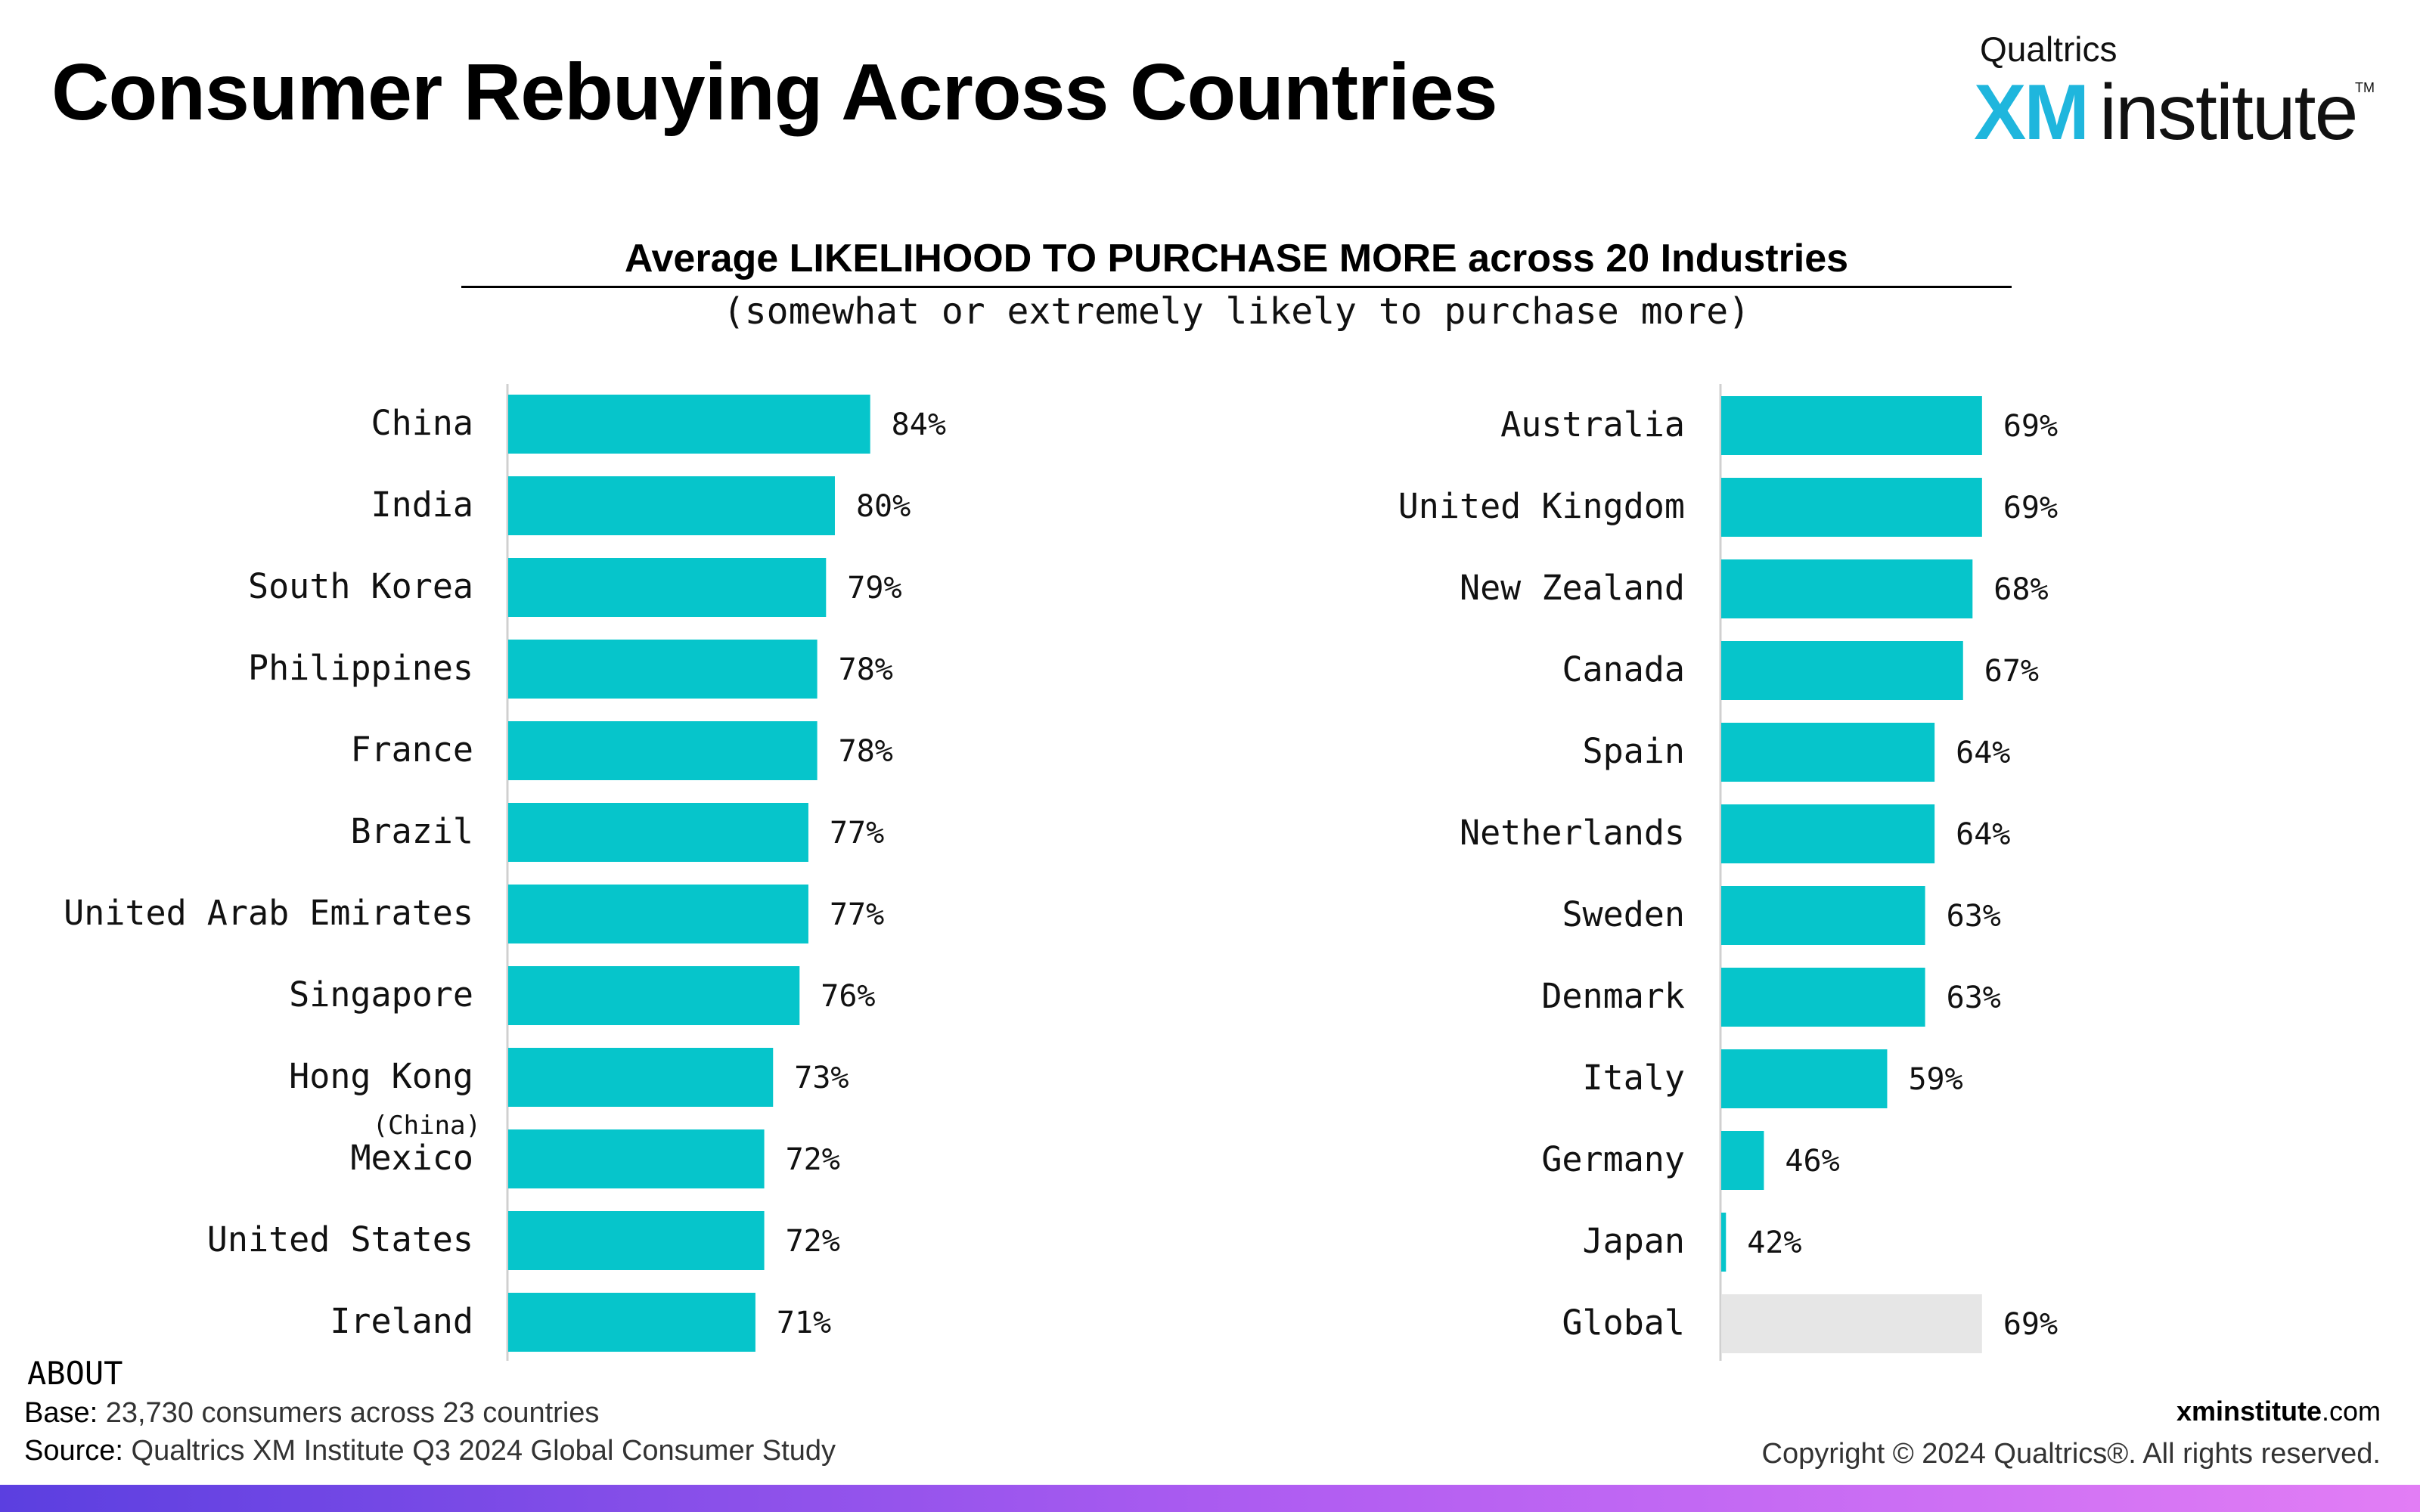 This screenshot has width=2420, height=1512. Describe the element at coordinates (1828, 752) in the screenshot. I see `bar-spain` at that location.